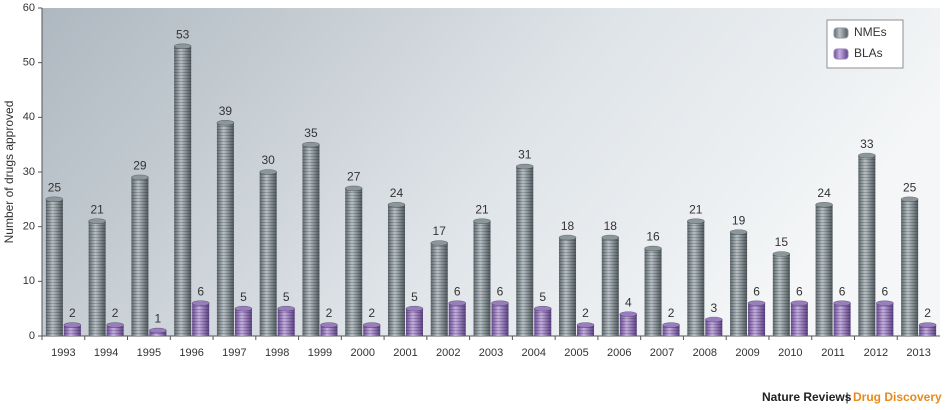 This screenshot has width=946, height=410. What do you see at coordinates (269, 160) in the screenshot?
I see `value-label: 30` at bounding box center [269, 160].